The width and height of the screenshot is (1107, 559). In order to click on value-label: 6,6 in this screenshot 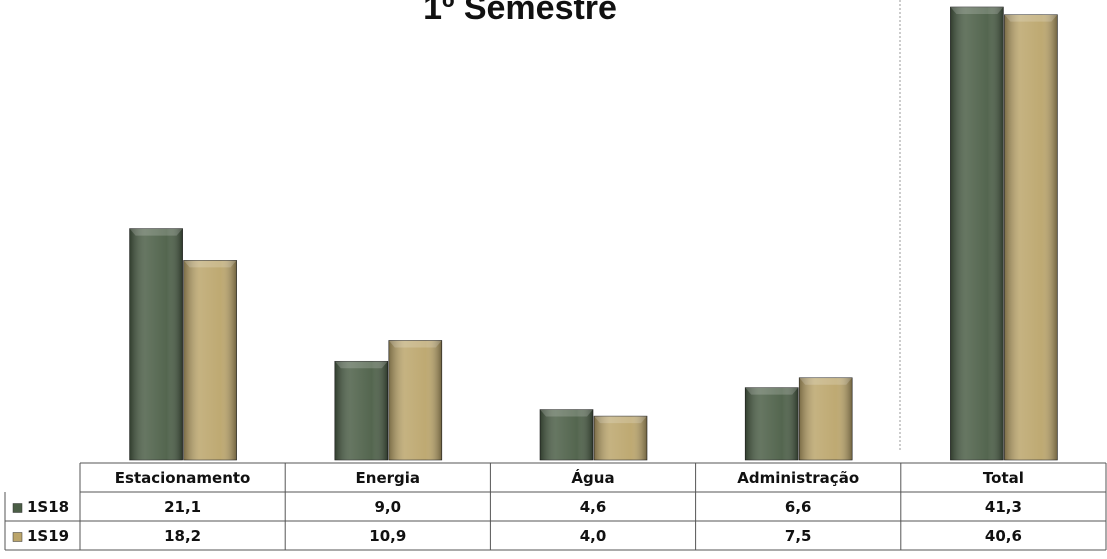, I will do `click(798, 507)`.